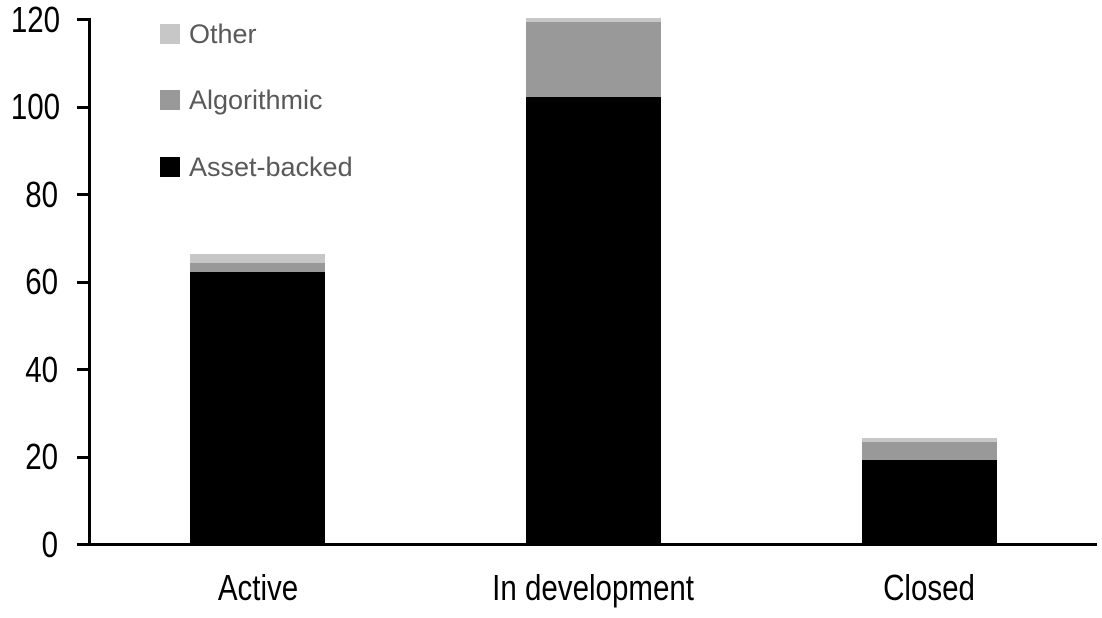 This screenshot has height=618, width=1102. I want to click on bar-closed, so click(929, 490).